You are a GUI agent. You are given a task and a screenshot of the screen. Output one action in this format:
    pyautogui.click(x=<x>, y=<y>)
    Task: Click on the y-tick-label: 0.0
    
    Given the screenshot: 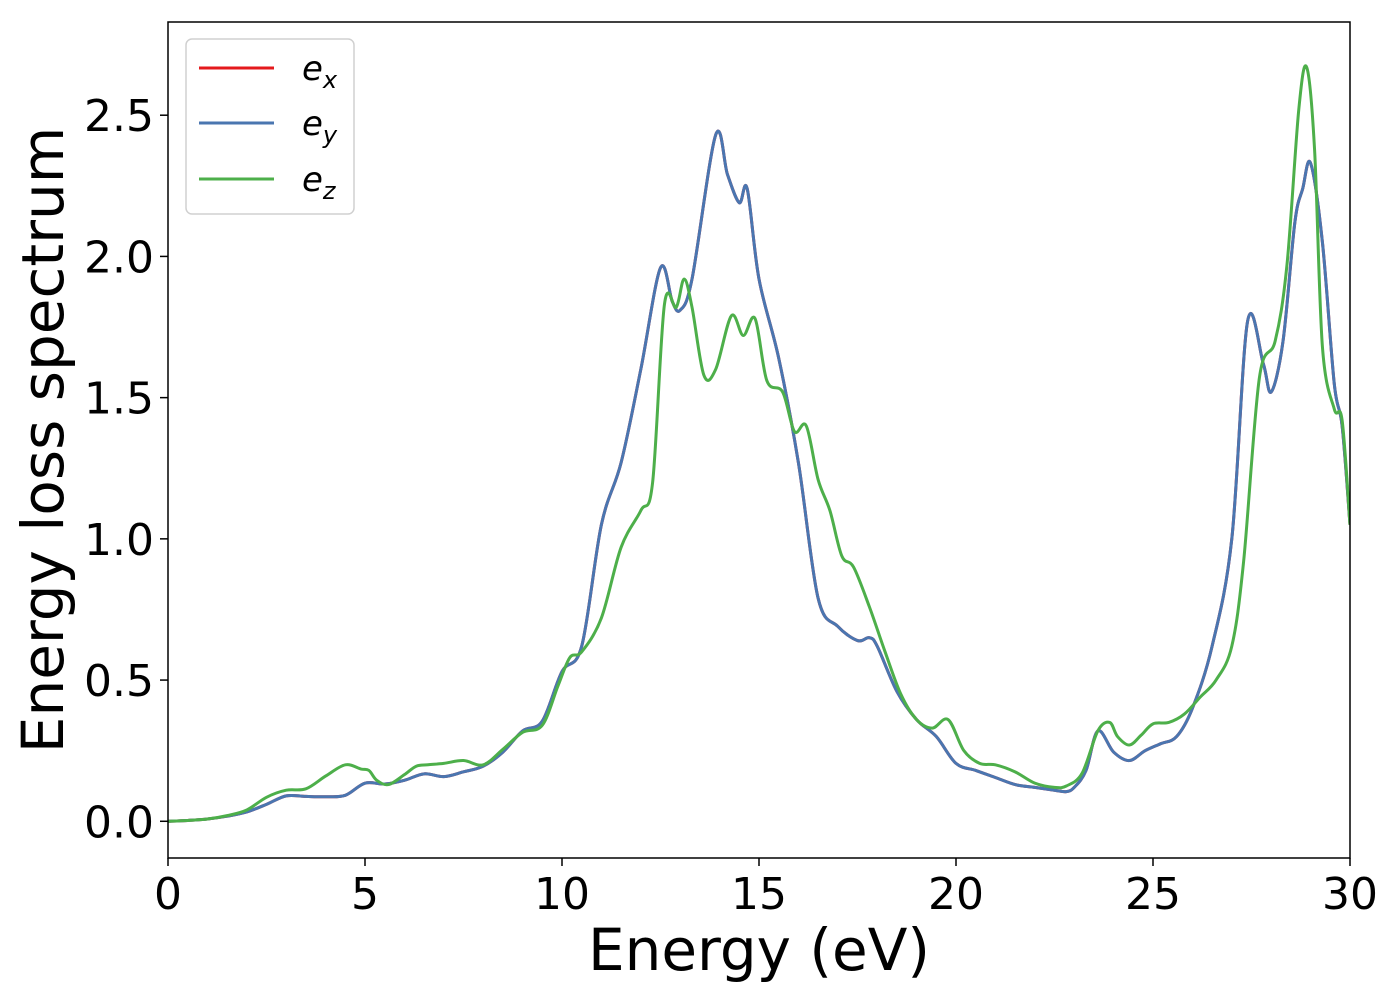 What is the action you would take?
    pyautogui.click(x=119, y=822)
    